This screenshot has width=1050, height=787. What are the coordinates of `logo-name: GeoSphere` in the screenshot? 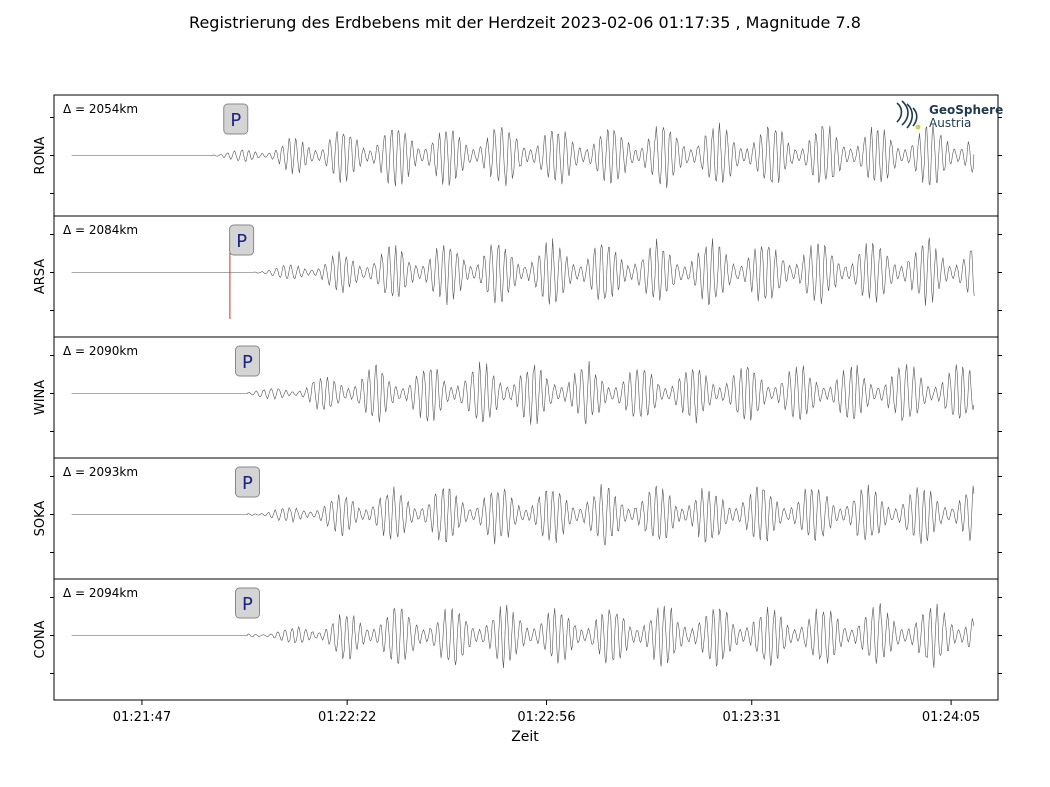 It's located at (966, 110).